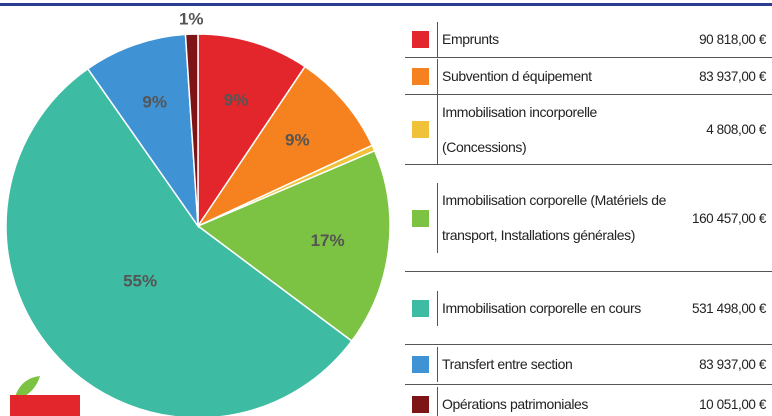 The image size is (772, 416). What do you see at coordinates (552, 364) in the screenshot?
I see `legend-label: Transfert entre section` at bounding box center [552, 364].